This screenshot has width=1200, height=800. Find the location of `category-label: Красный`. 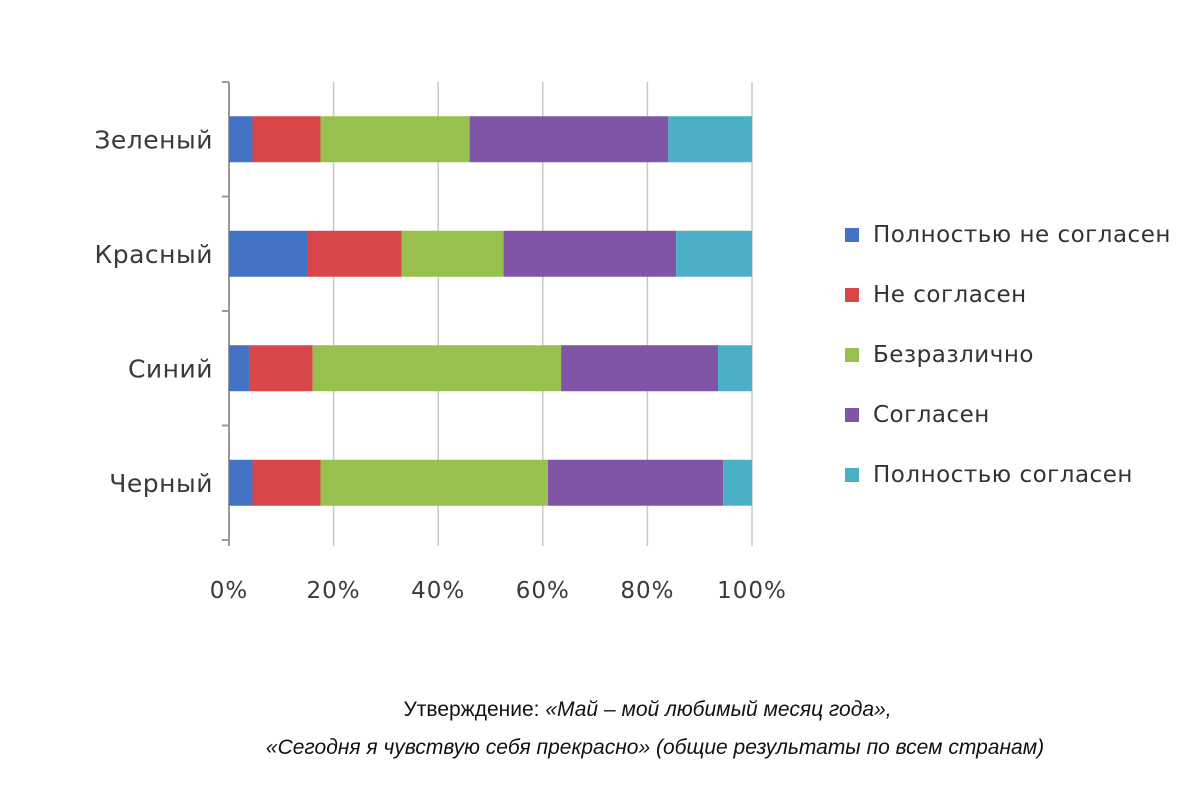

category-label: Красный is located at coordinates (153, 254).